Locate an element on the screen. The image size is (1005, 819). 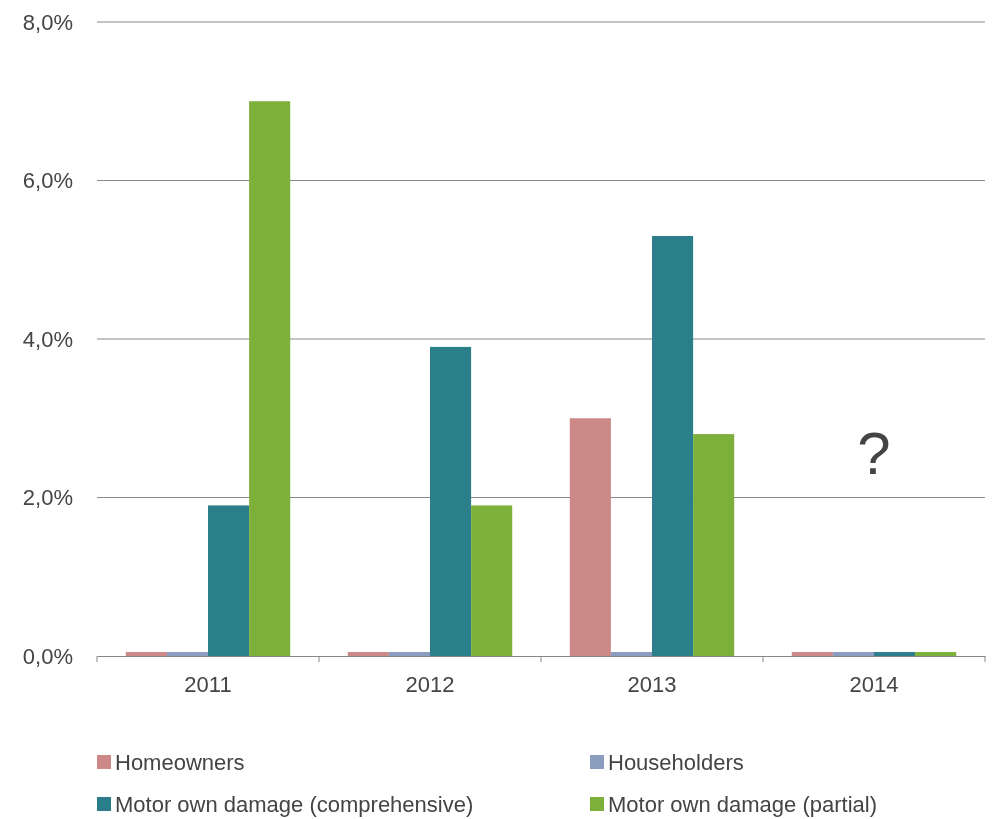
y-tick-label: 8,0% is located at coordinates (47, 22).